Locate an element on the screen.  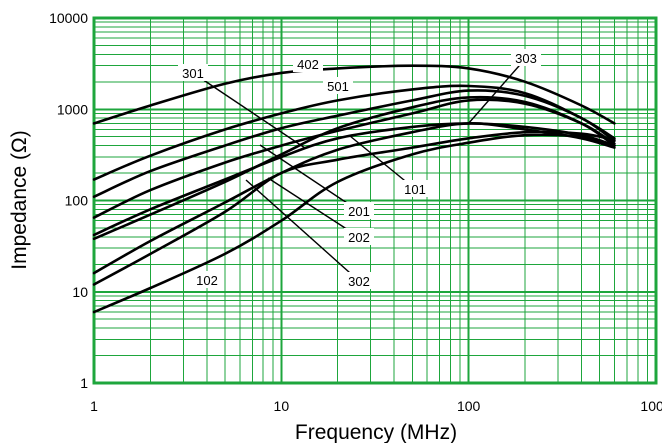
series-label-101: 101 is located at coordinates (415, 189).